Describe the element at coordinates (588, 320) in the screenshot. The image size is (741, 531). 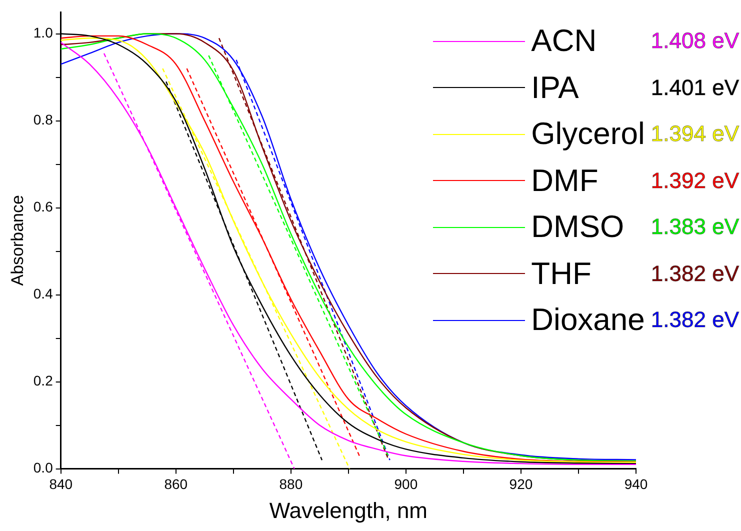
I see `legend-label: Dioxane` at that location.